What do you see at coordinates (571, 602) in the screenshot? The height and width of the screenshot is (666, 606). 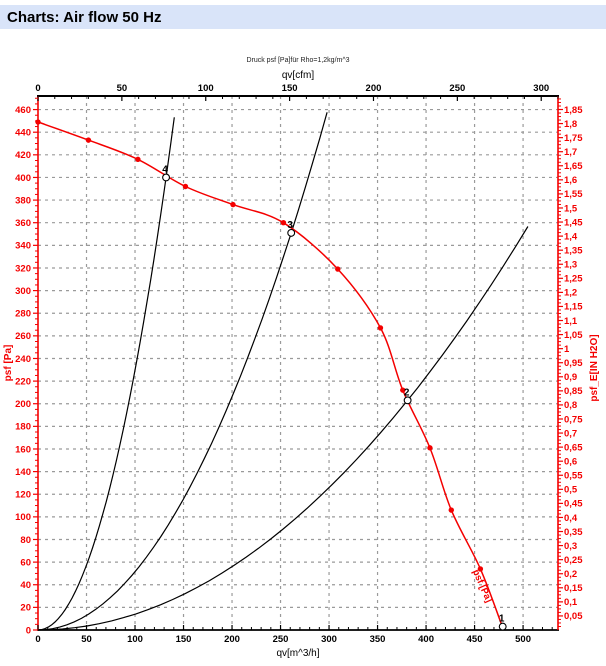 I see `right-axis-tick-label: 0,1` at bounding box center [571, 602].